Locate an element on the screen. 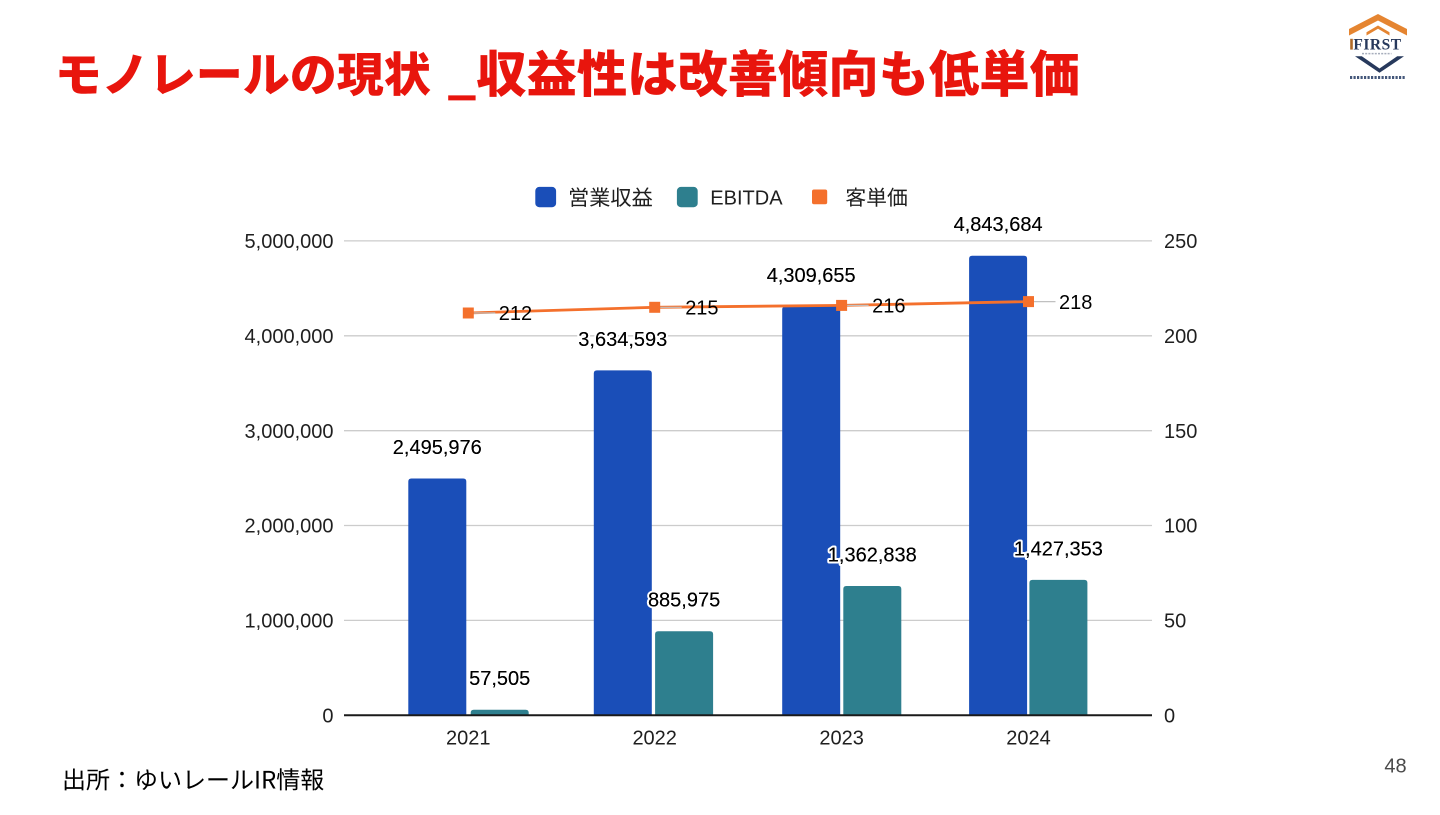 Image resolution: width=1440 pixels, height=815 pixels. svg-text: 2,000,000 is located at coordinates (289, 527).